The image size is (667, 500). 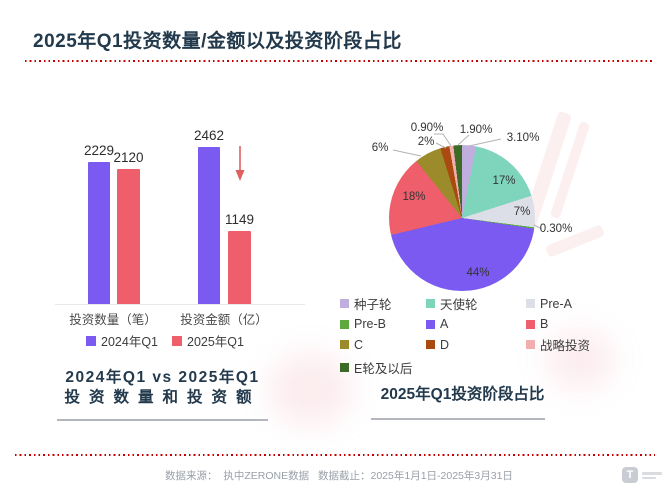 What do you see at coordinates (128, 157) in the screenshot?
I see `bar-value-label: 2120` at bounding box center [128, 157].